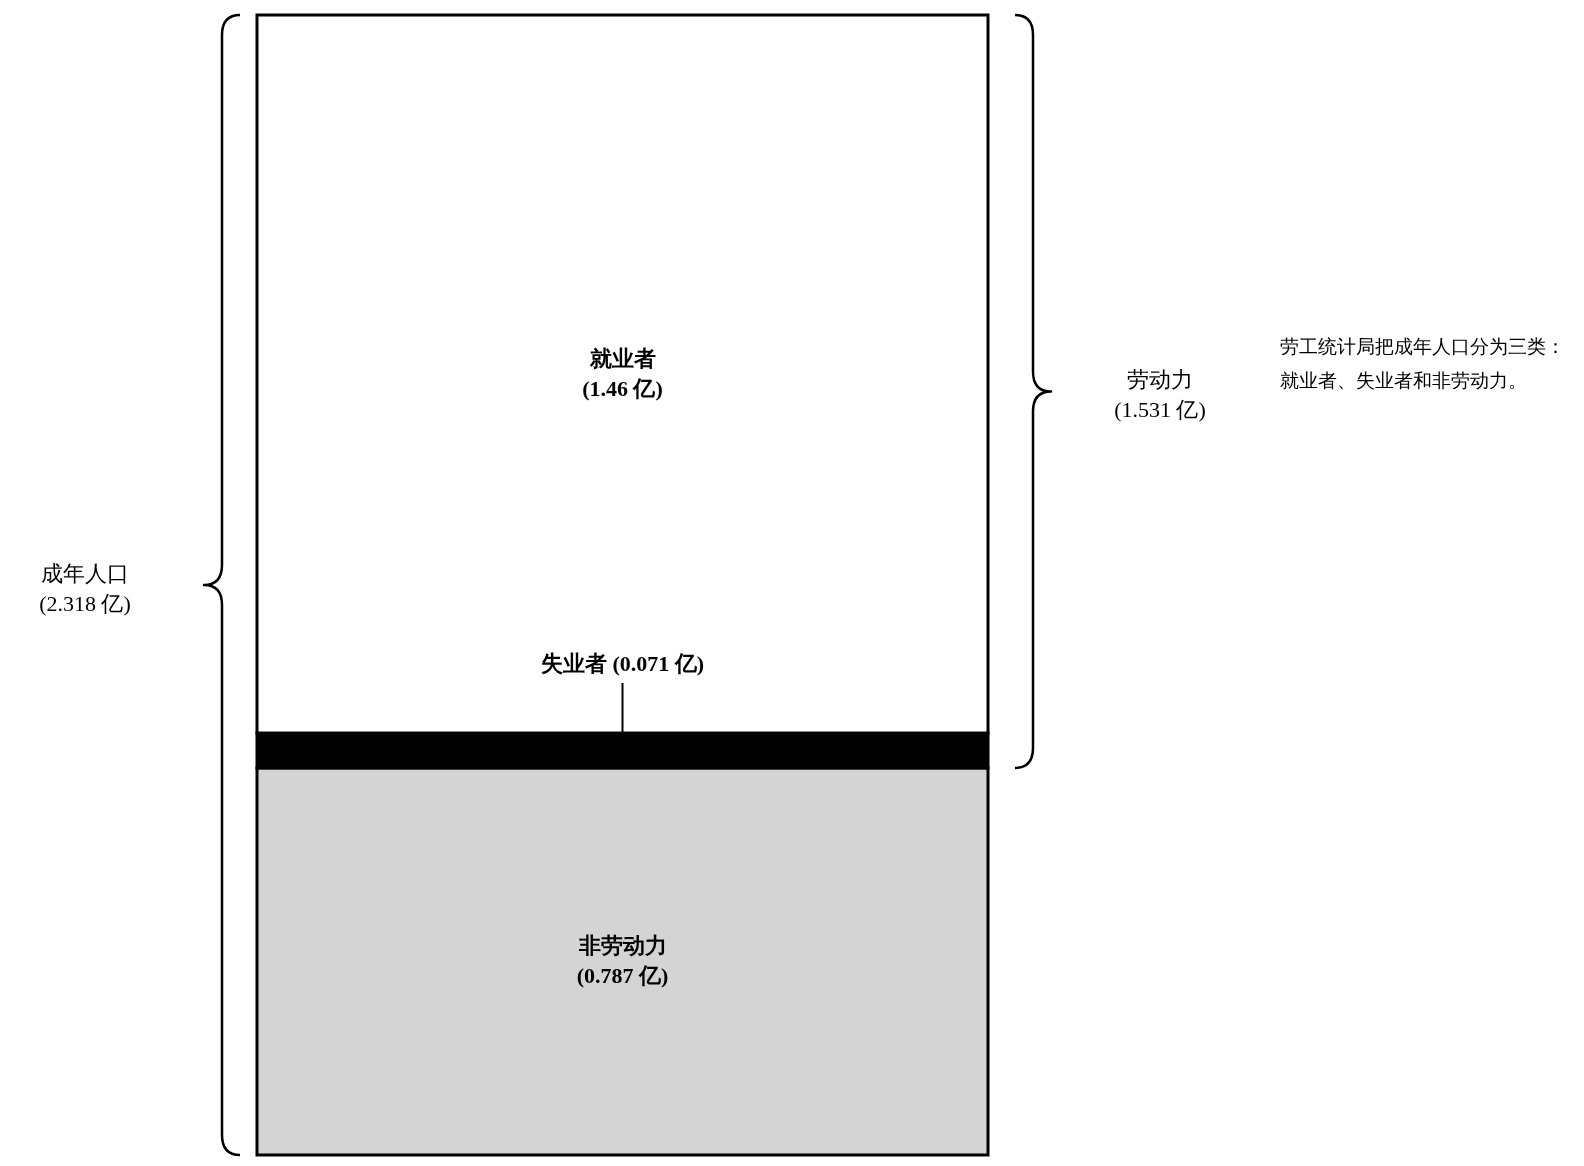 The image size is (1584, 1166). I want to click on series-label: 就业者, so click(622, 359).